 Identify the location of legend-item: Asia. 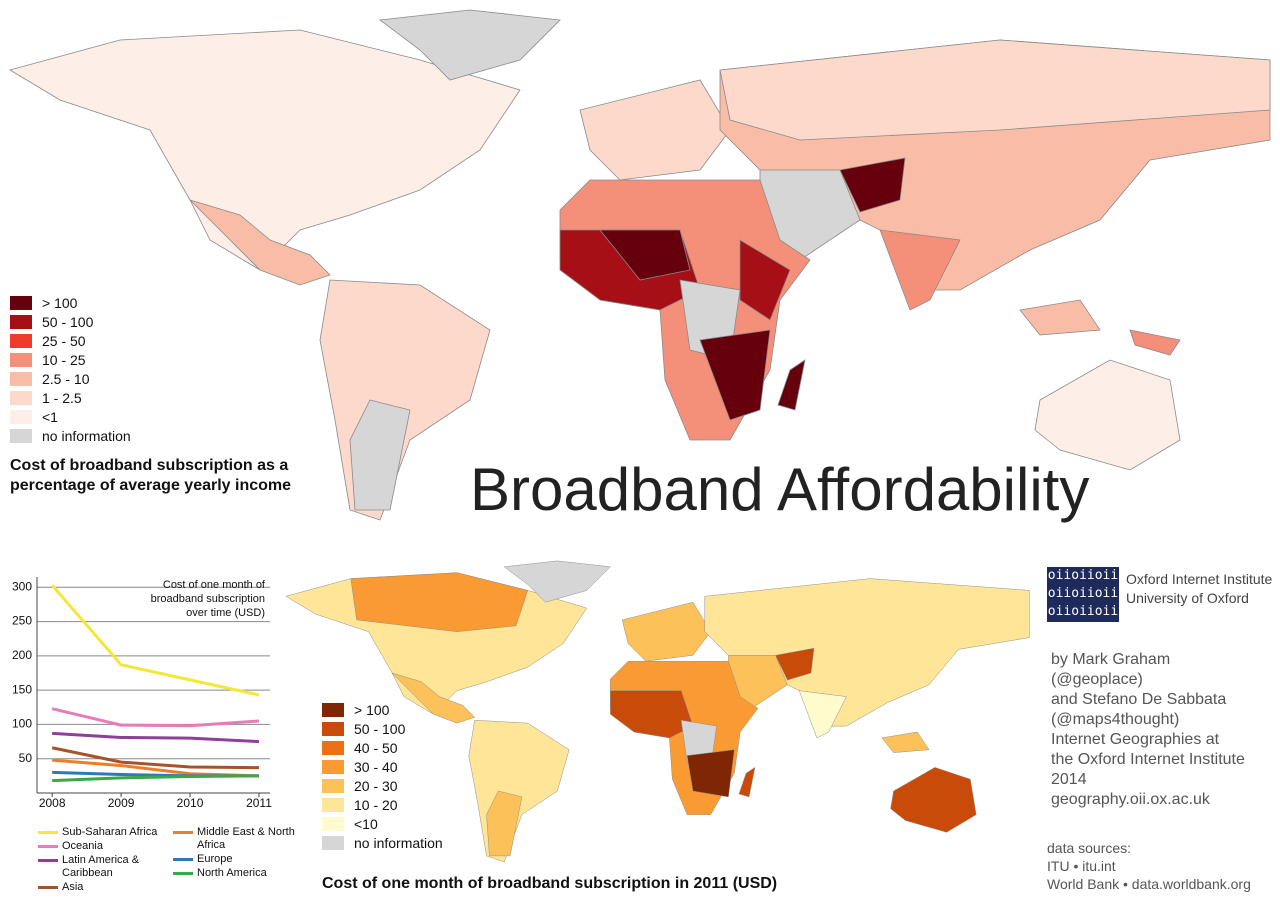
(105, 887).